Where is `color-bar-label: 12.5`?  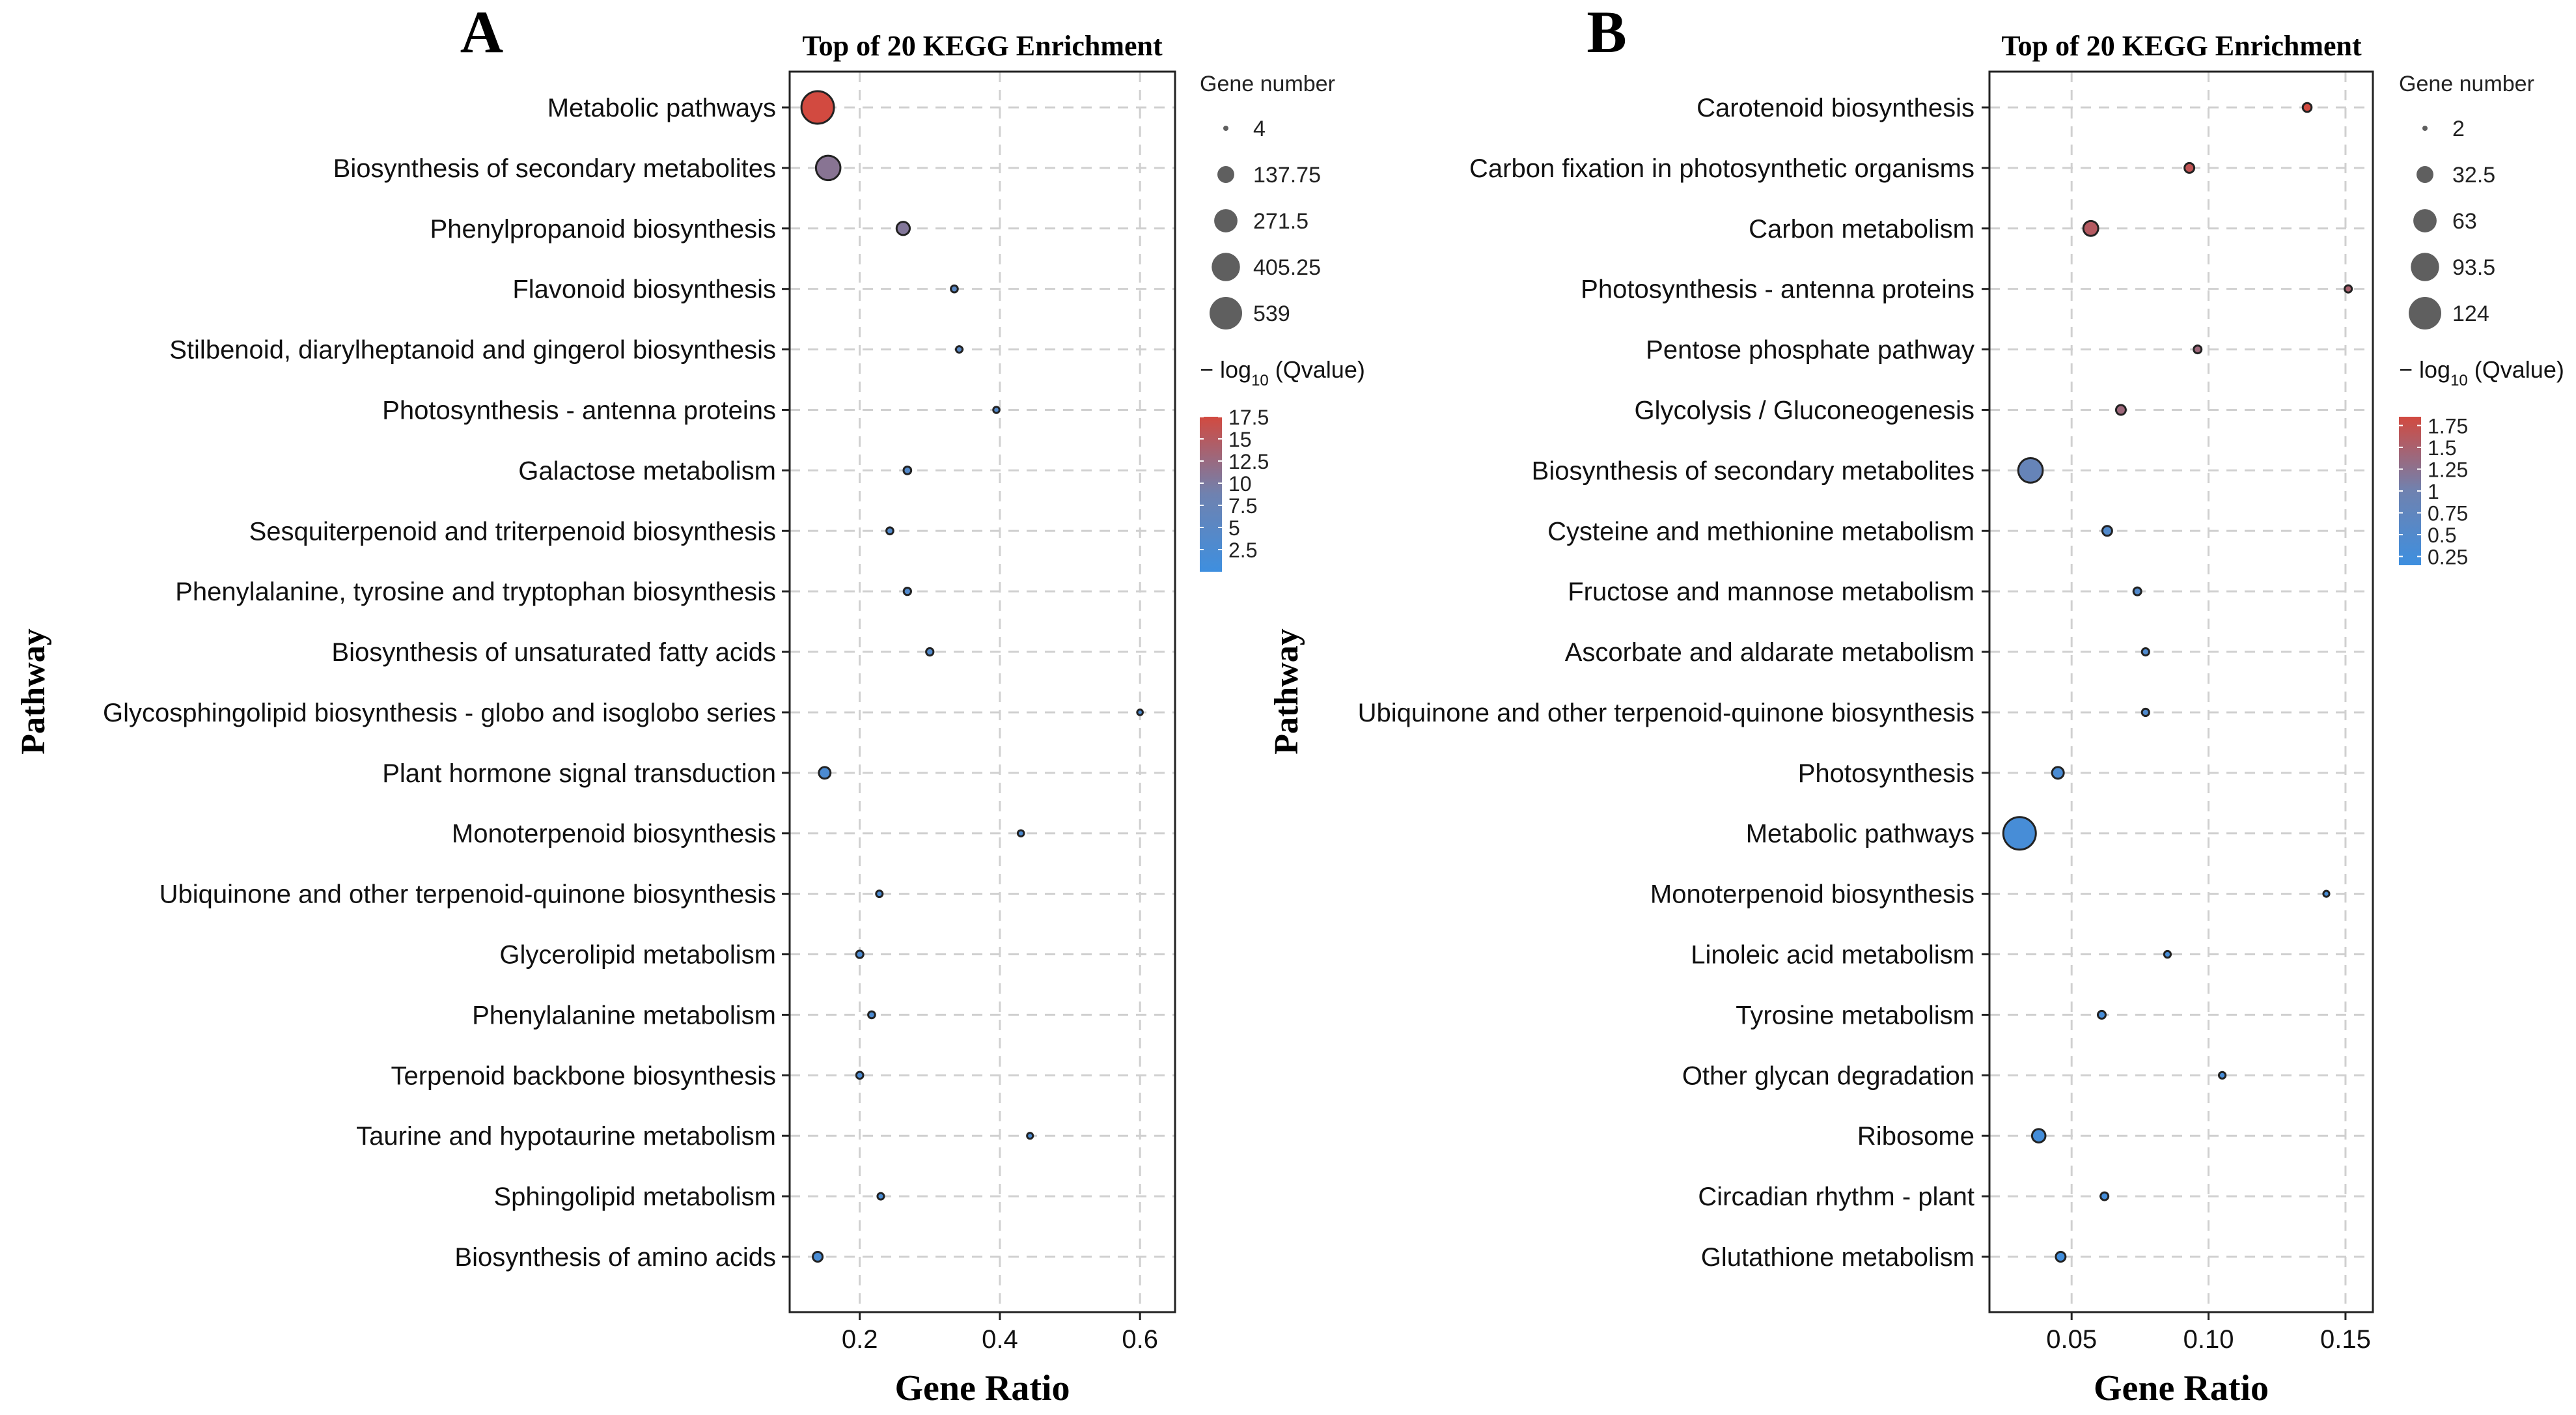
color-bar-label: 12.5 is located at coordinates (1248, 461).